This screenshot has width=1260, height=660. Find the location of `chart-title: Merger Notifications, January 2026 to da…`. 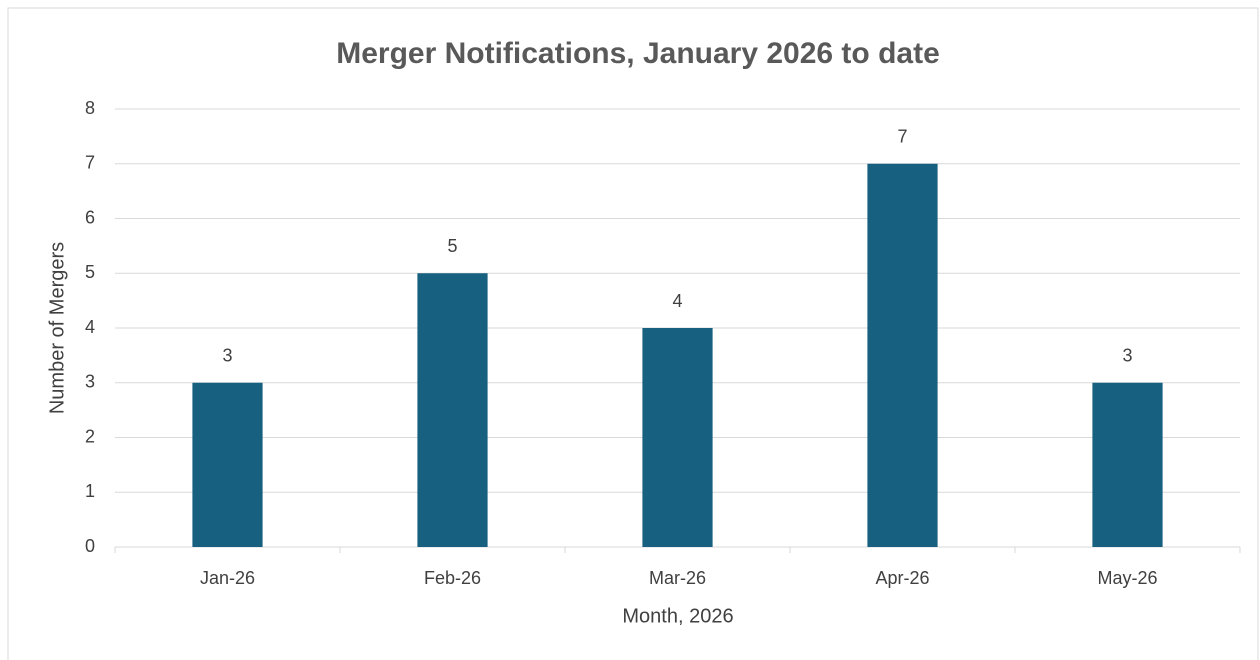

chart-title: Merger Notifications, January 2026 to da… is located at coordinates (638, 53).